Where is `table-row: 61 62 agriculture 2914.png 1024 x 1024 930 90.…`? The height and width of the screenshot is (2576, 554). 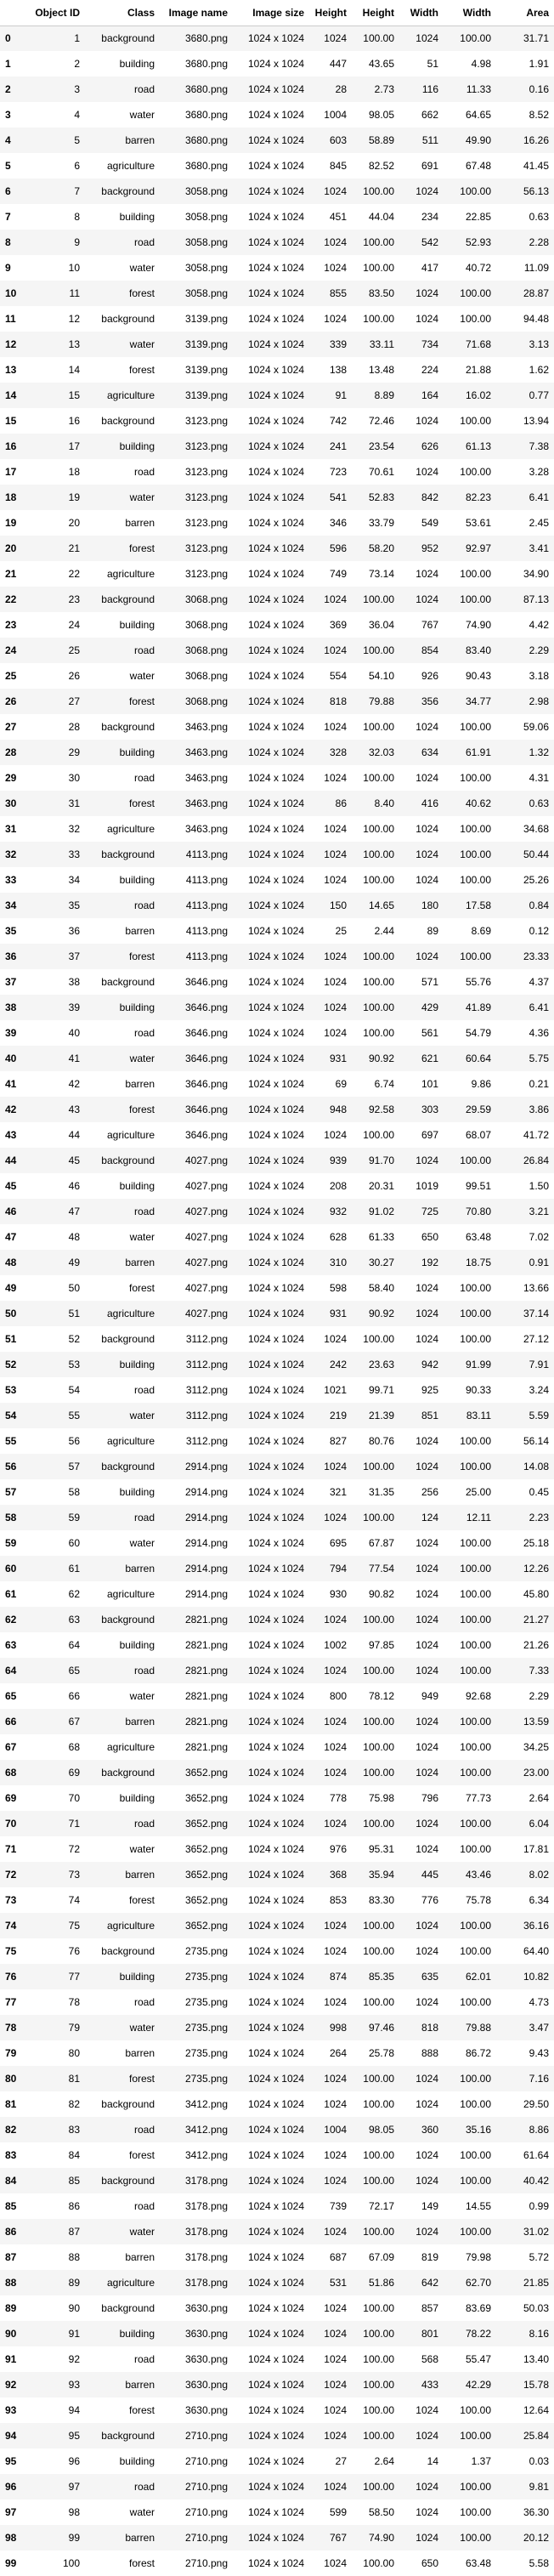 table-row: 61 62 agriculture 2914.png 1024 x 1024 930 90.… is located at coordinates (277, 1594).